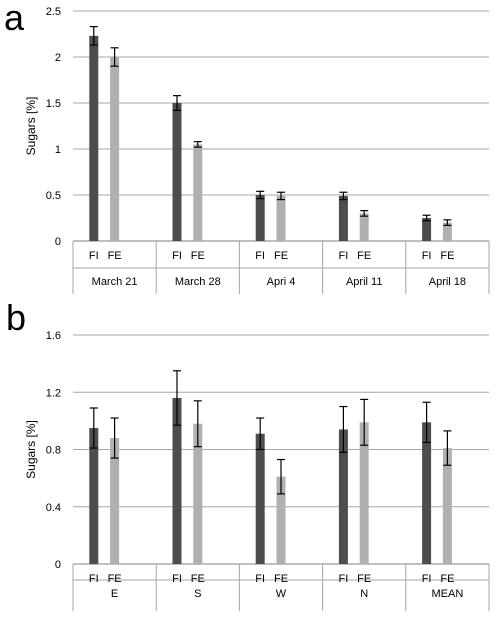  Describe the element at coordinates (281, 282) in the screenshot. I see `group-label: Apri 4` at that location.